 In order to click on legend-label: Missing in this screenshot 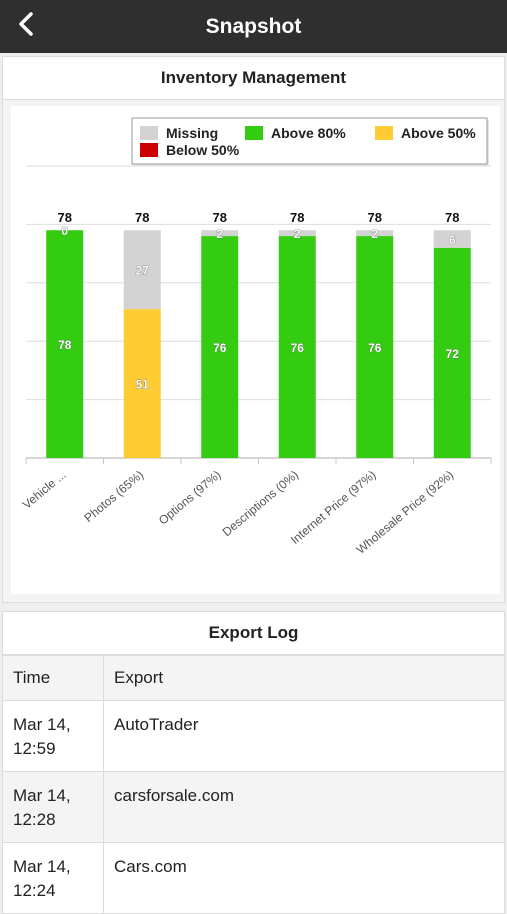, I will do `click(192, 133)`.